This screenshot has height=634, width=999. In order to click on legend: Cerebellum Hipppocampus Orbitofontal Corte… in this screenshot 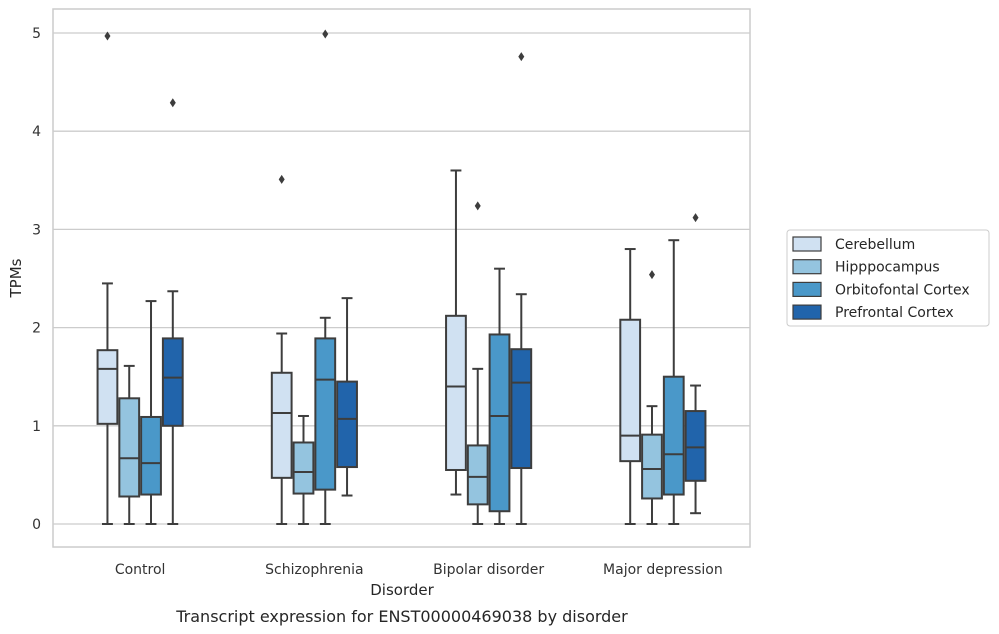, I will do `click(888, 278)`.